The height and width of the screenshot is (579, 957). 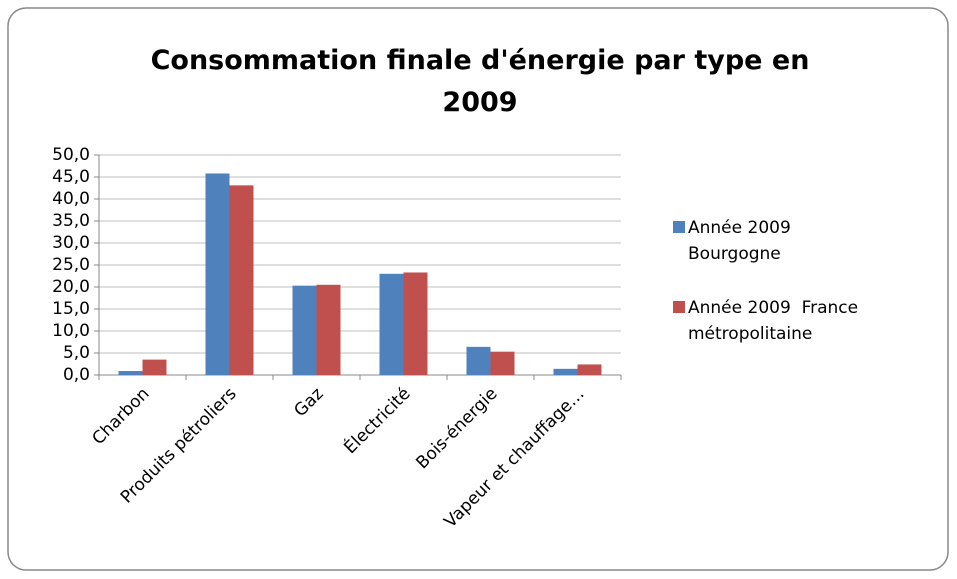 I want to click on y-tick-label: 0,0, so click(x=76, y=375).